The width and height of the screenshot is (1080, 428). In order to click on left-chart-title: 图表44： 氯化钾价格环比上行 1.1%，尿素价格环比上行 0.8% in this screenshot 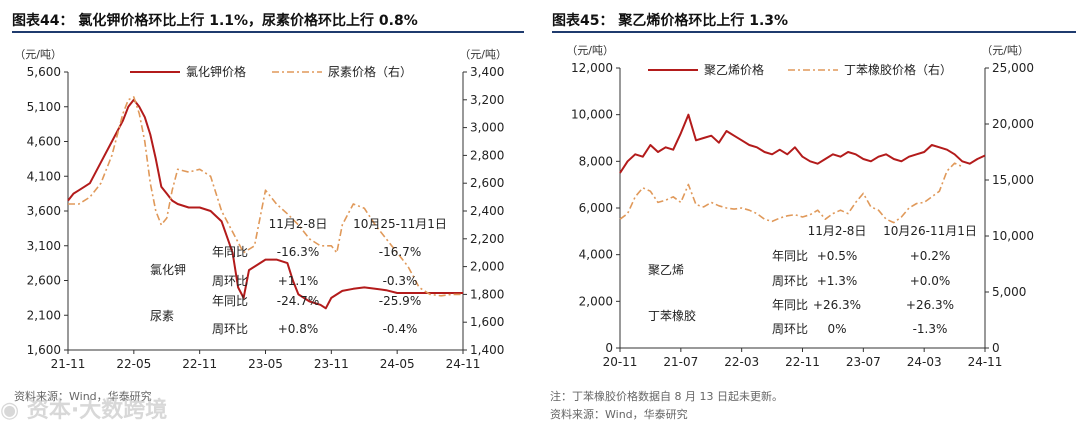, I will do `click(215, 21)`.